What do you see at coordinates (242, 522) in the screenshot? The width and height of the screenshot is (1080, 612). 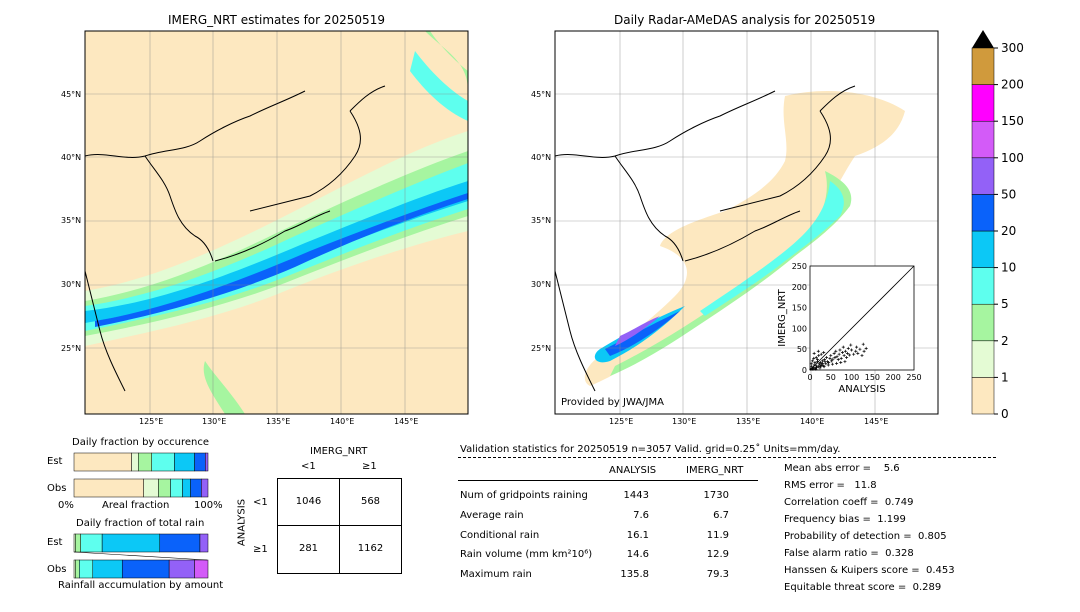 I see `contingency-row-header: ANALYSIS` at bounding box center [242, 522].